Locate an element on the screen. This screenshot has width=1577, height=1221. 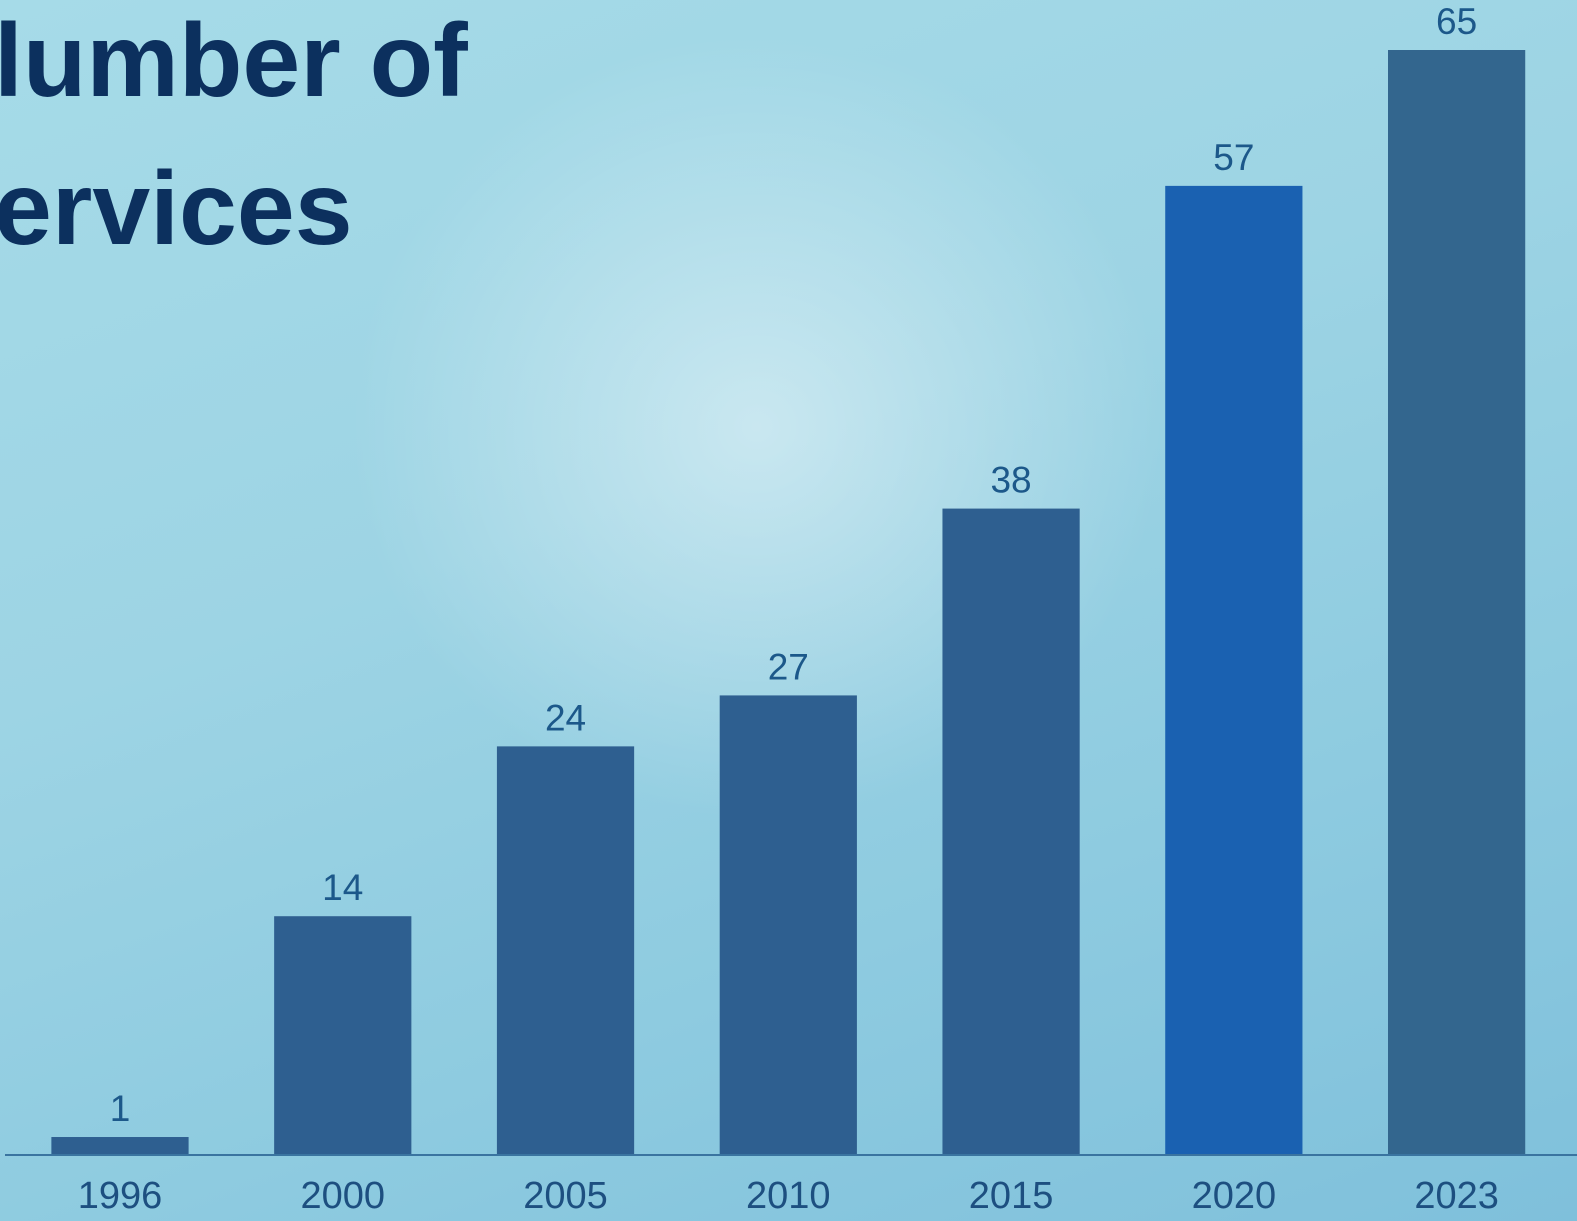
x-tick-label: 2010 is located at coordinates (788, 1196).